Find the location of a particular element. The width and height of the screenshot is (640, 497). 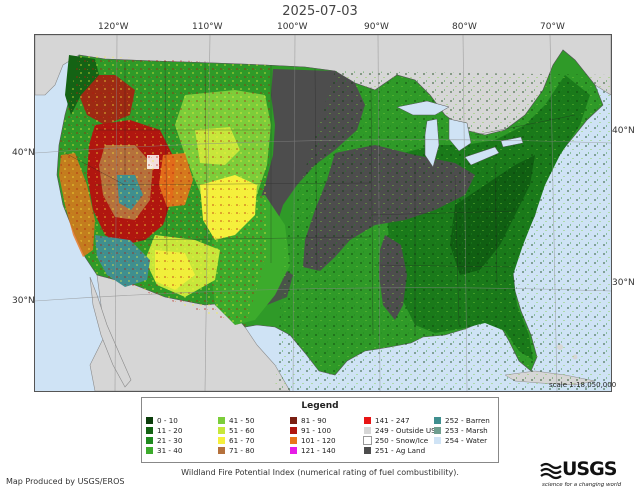

lat-label-left-40n: 40°N is located at coordinates (23, 153).